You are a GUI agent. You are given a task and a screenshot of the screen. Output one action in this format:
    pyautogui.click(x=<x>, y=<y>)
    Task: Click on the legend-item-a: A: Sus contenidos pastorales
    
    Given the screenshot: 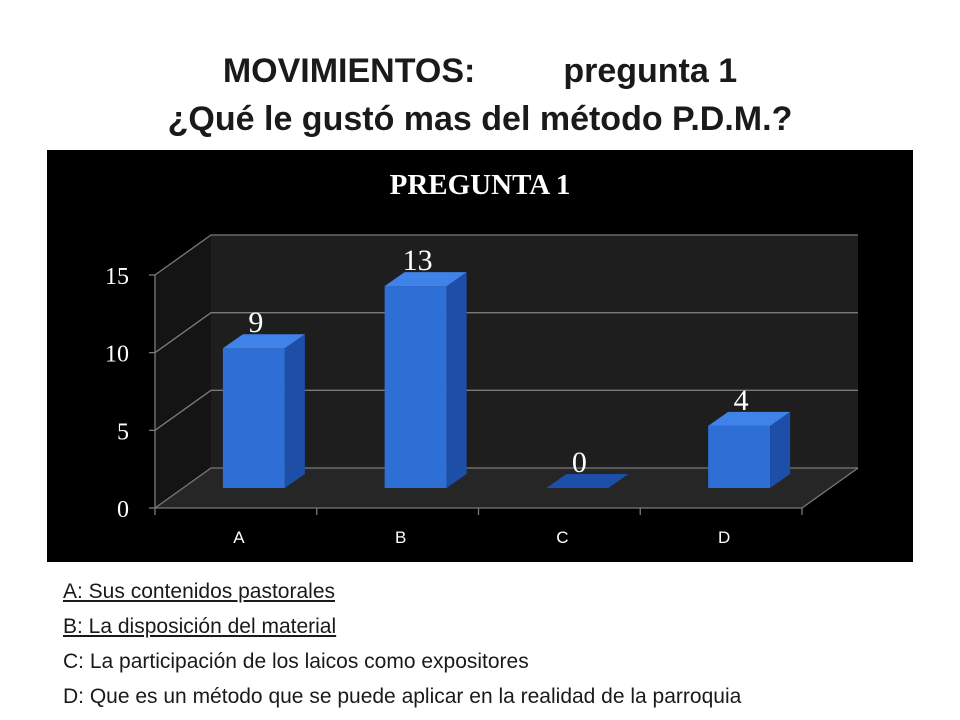 What is the action you would take?
    pyautogui.click(x=503, y=591)
    